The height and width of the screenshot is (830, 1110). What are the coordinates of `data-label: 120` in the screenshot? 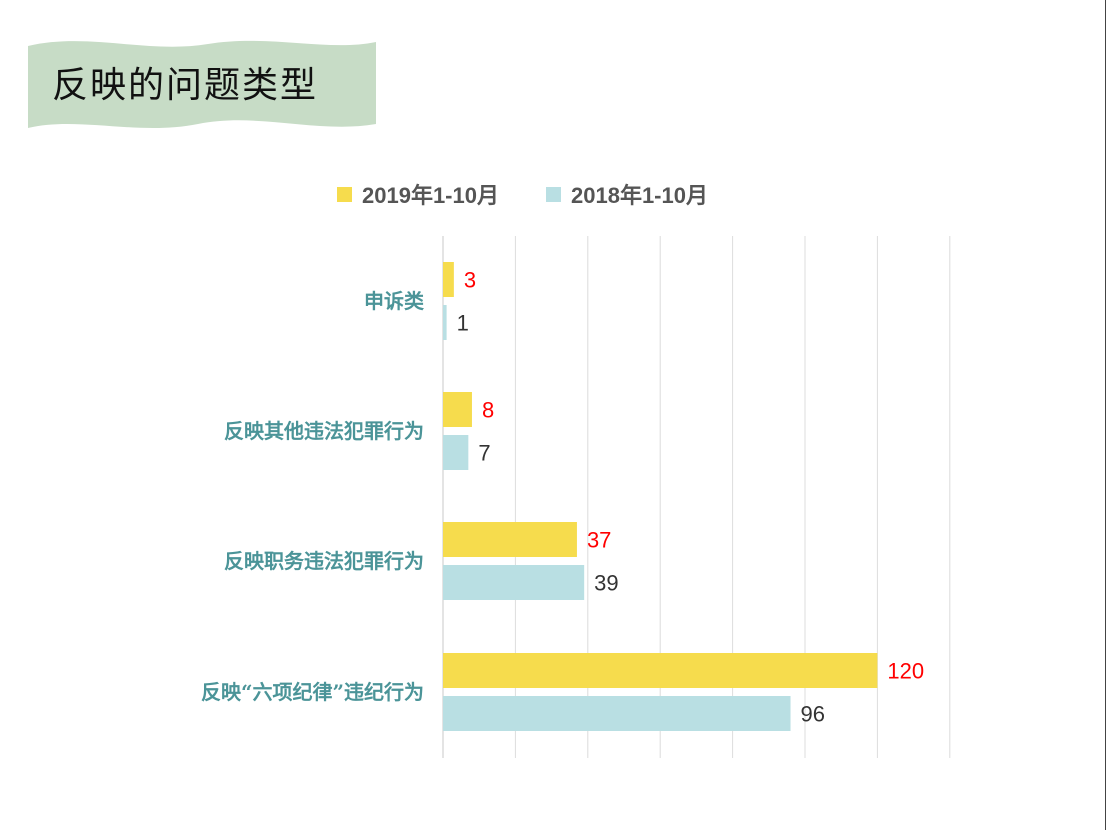 It's located at (905, 671).